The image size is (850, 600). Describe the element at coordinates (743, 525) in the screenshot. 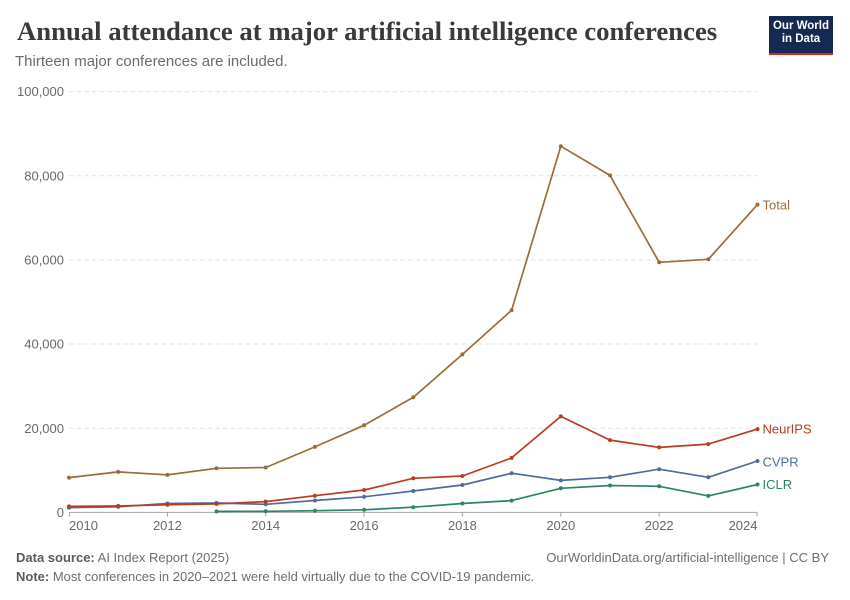

I see `svg-text: 2024` at that location.